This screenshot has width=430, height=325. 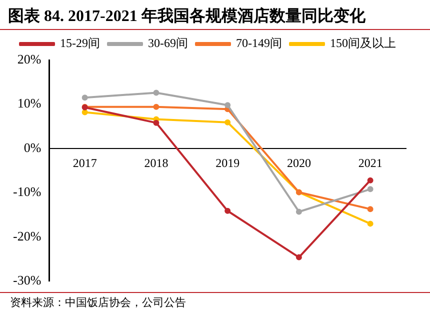 I want to click on y-tick-label: 10%, so click(x=29, y=103).